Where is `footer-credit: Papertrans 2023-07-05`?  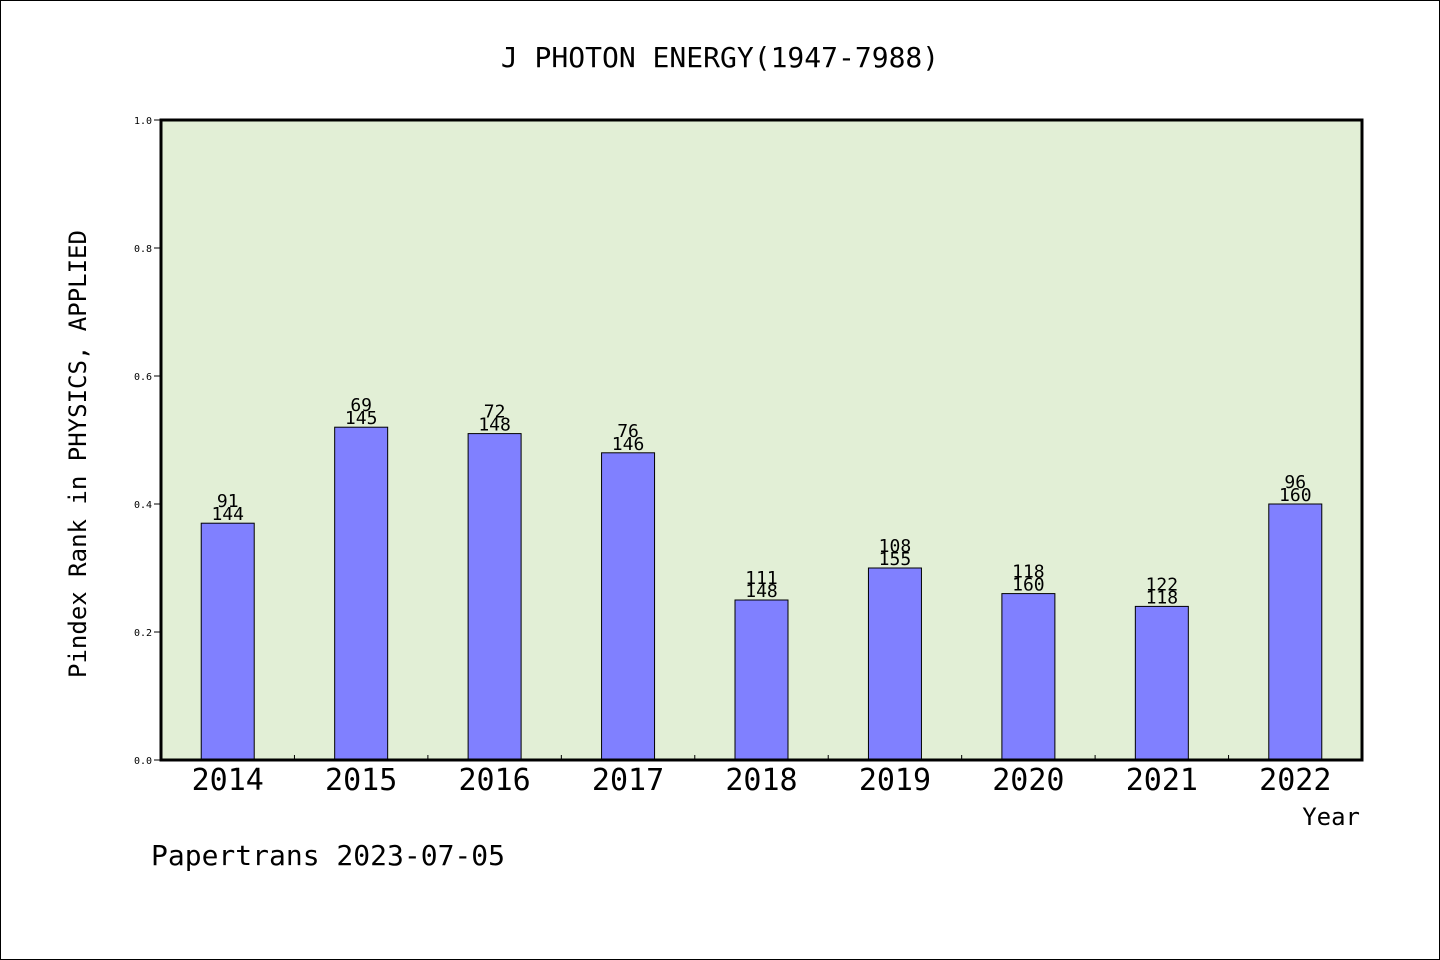
footer-credit: Papertrans 2023-07-05 is located at coordinates (328, 855).